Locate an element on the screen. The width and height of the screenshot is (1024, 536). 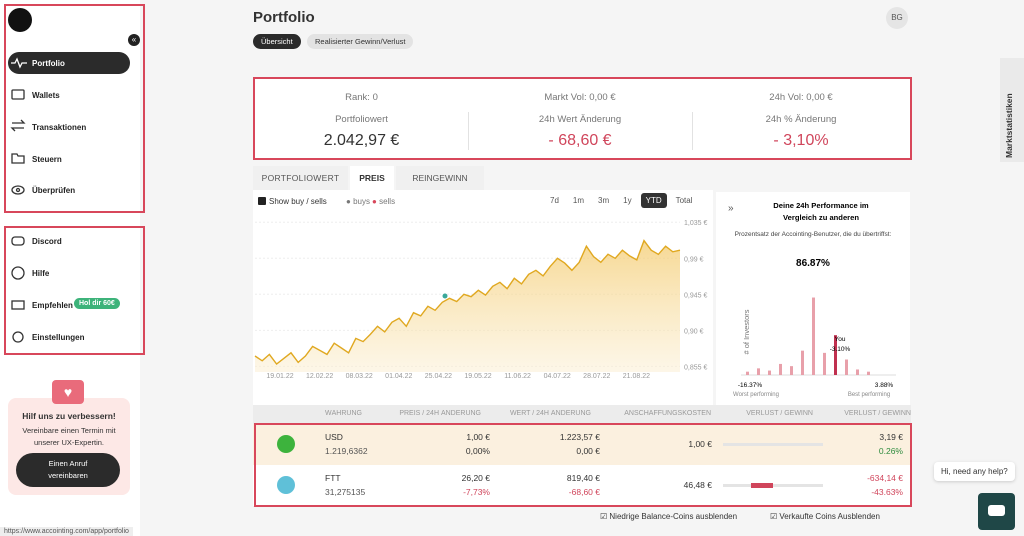
header-bg is located at coordinates (582, 414).